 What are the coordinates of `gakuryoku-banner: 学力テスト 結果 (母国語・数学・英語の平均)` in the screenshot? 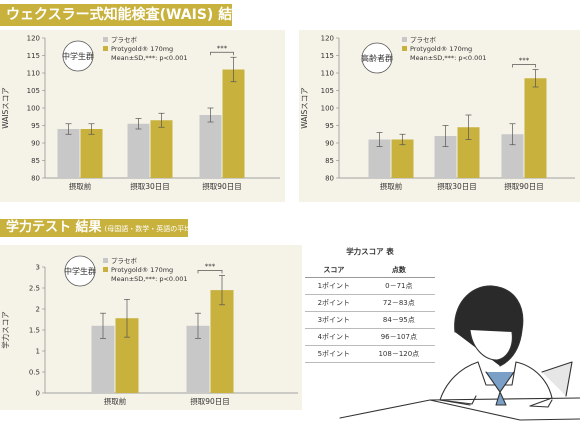 It's located at (97, 228).